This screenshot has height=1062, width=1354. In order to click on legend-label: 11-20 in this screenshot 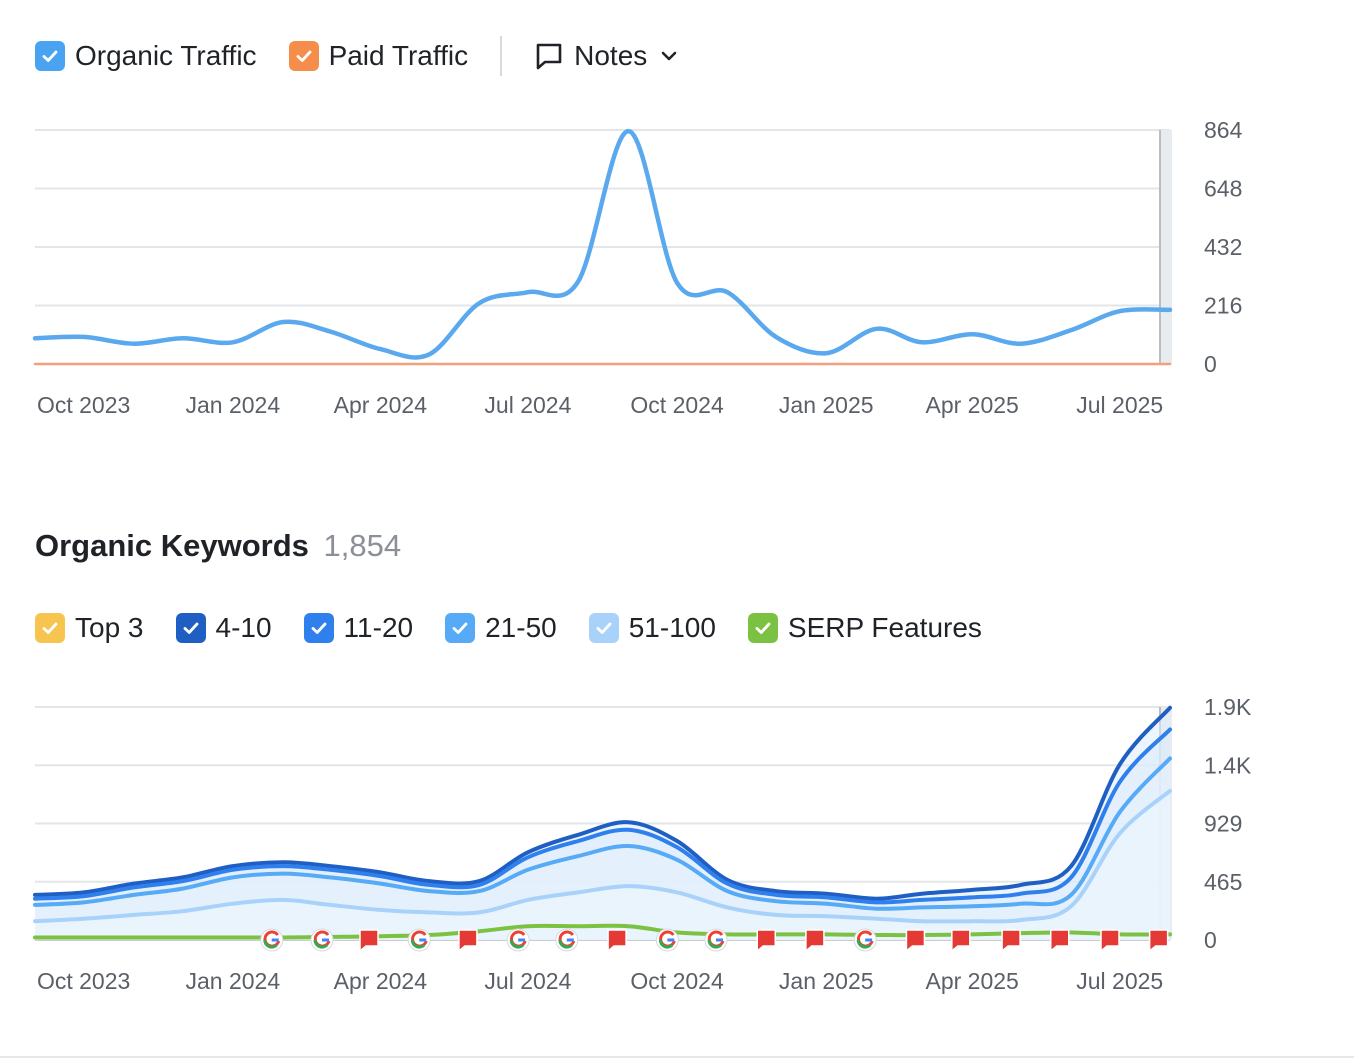, I will do `click(378, 627)`.